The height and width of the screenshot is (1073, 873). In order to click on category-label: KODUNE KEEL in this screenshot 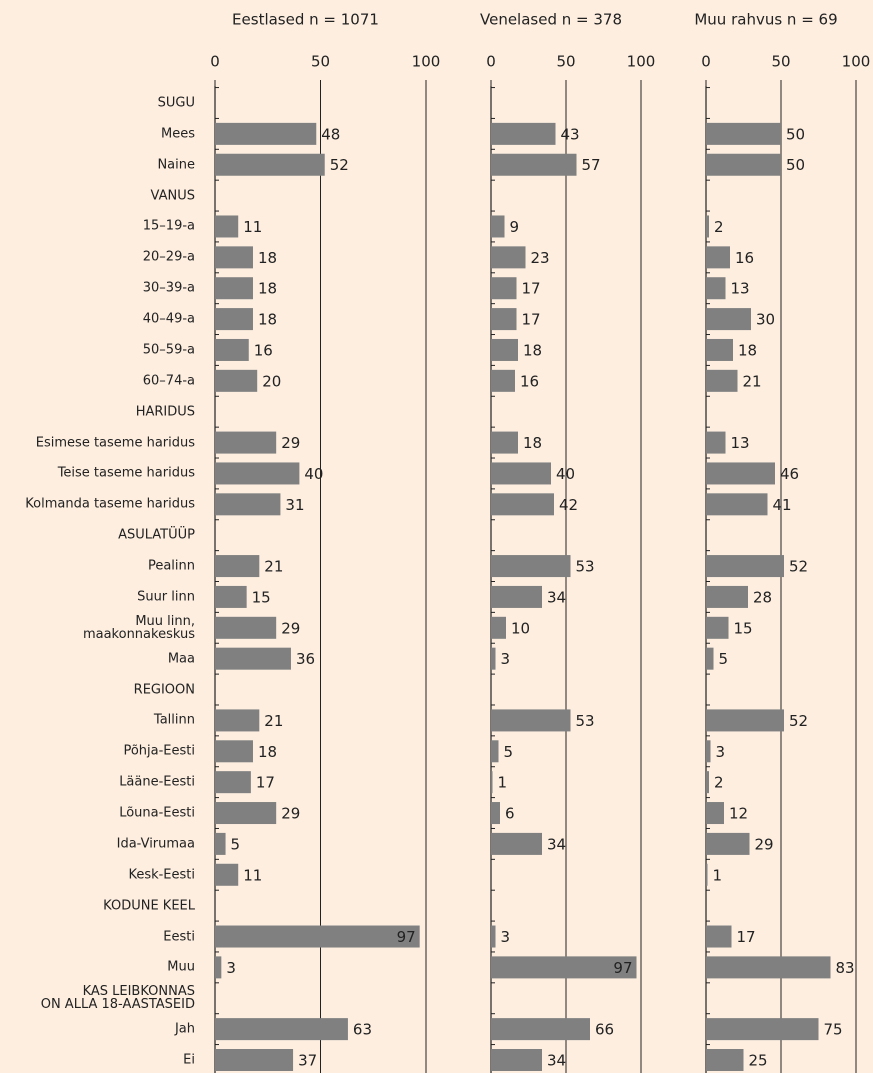, I will do `click(149, 906)`.